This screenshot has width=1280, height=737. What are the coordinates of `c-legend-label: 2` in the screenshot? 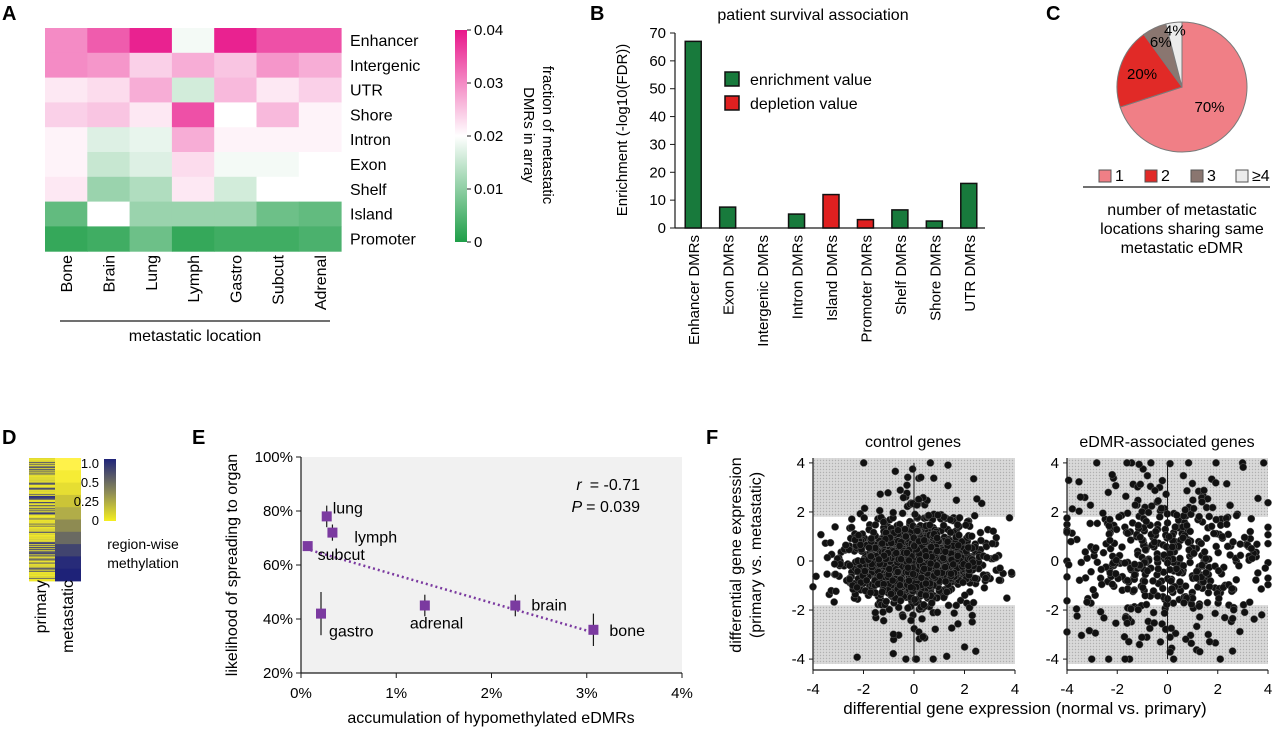 It's located at (1165, 176).